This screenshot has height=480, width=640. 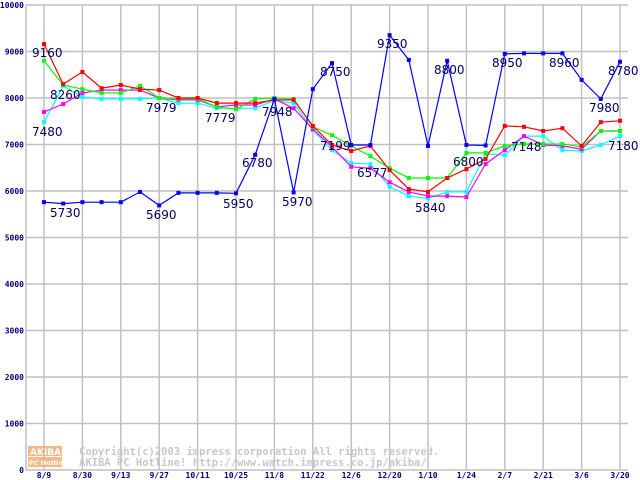 What do you see at coordinates (372, 173) in the screenshot?
I see `data-label: 6577` at bounding box center [372, 173].